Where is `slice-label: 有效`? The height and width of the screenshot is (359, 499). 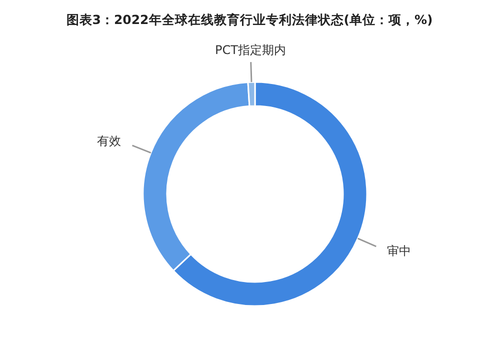
slice-label: 有效 is located at coordinates (109, 141).